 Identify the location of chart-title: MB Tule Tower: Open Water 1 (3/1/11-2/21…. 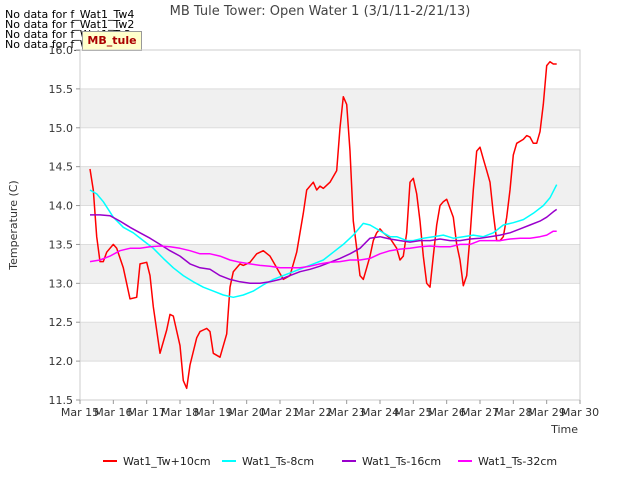
(320, 11).